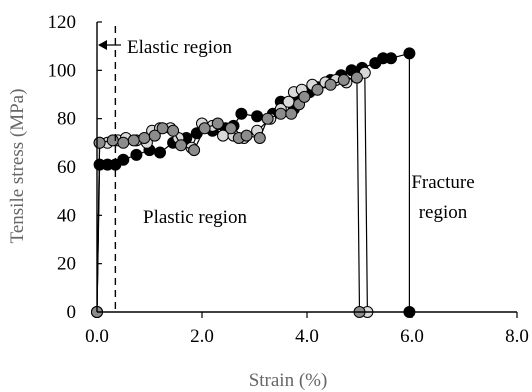  I want to click on x-axis-ticks: 0.0 2.0 4.0 6.0 8.0, so click(307, 329).